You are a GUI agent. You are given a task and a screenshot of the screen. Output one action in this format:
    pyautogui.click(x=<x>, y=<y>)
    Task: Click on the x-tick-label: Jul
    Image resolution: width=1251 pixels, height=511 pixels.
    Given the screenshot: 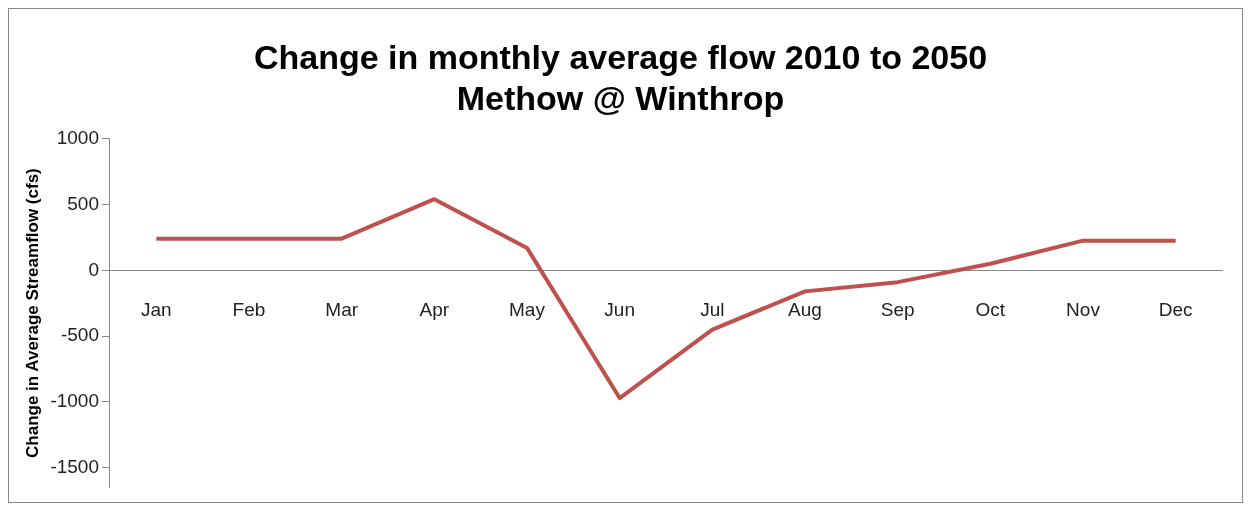 What is the action you would take?
    pyautogui.click(x=712, y=309)
    